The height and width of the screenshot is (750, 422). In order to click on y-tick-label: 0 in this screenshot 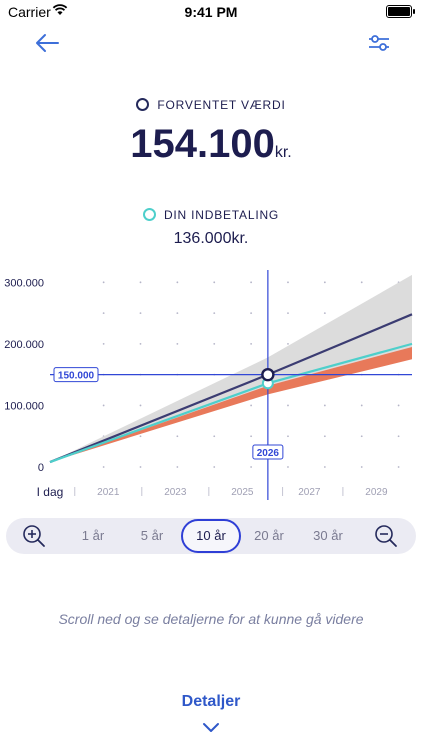, I will do `click(41, 468)`.